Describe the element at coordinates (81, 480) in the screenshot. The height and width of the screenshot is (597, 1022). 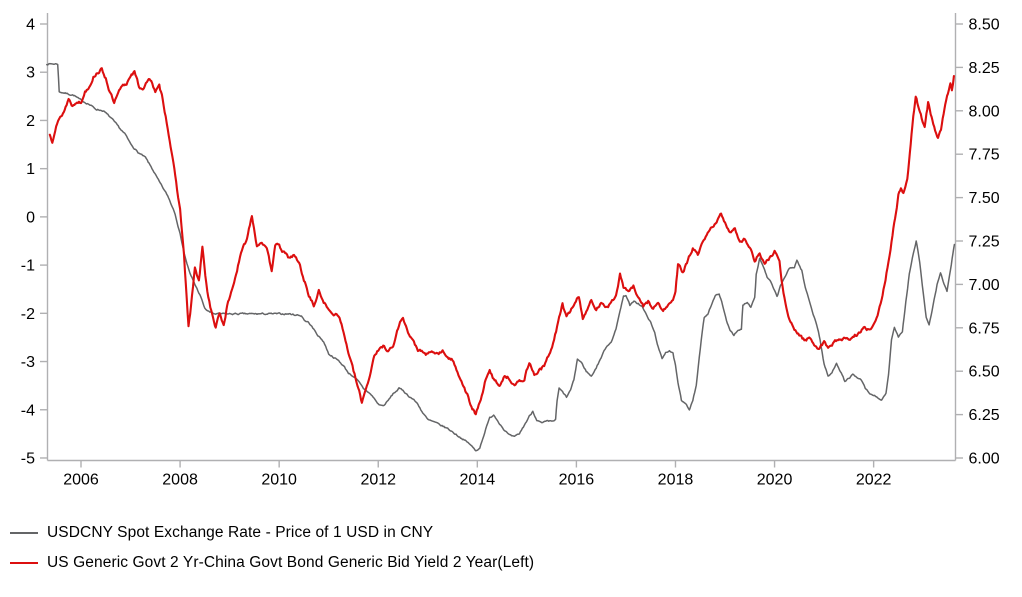
I see `x-axis-tick-label: 2006` at that location.